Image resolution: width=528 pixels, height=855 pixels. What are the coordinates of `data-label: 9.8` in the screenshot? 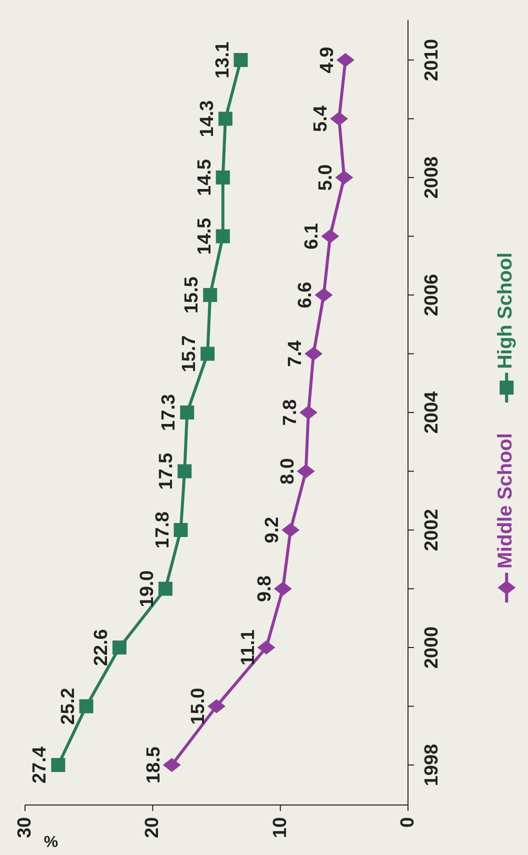 It's located at (265, 589).